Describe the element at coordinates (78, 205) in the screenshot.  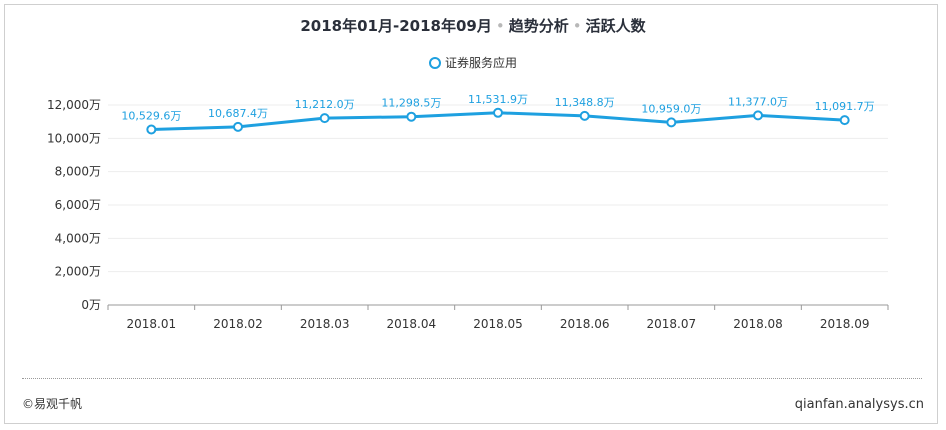
I see `y-tick-label: 6,000万` at that location.